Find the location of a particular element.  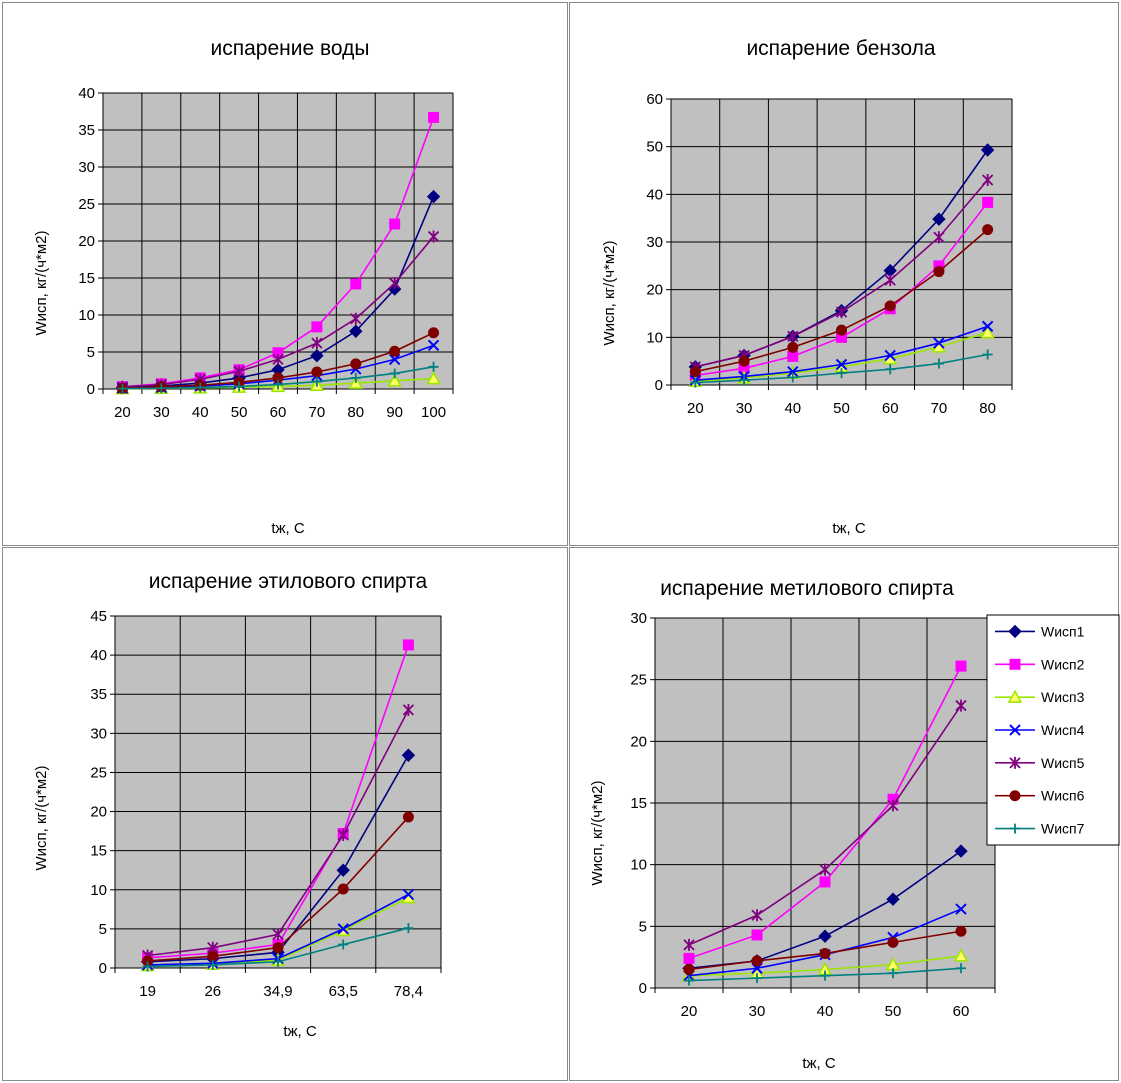

x-tick-label: 19 is located at coordinates (147, 991).